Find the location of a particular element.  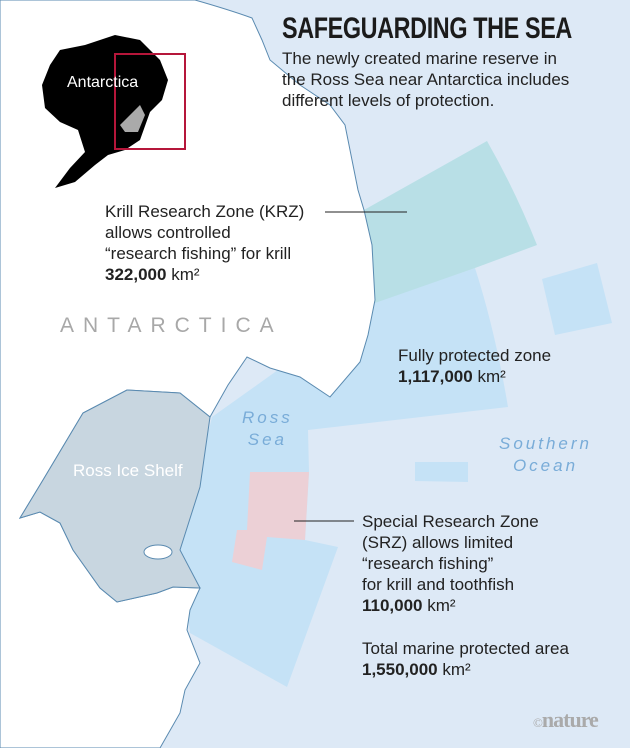

krz-line: “research fishing” for krill is located at coordinates (198, 253).